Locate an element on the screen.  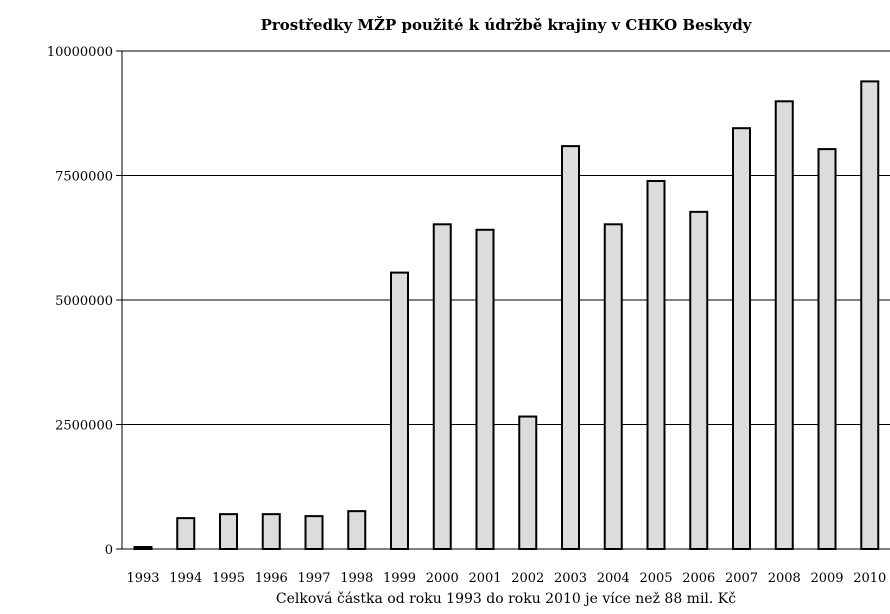
x-tick-label: 2002 is located at coordinates (527, 578).